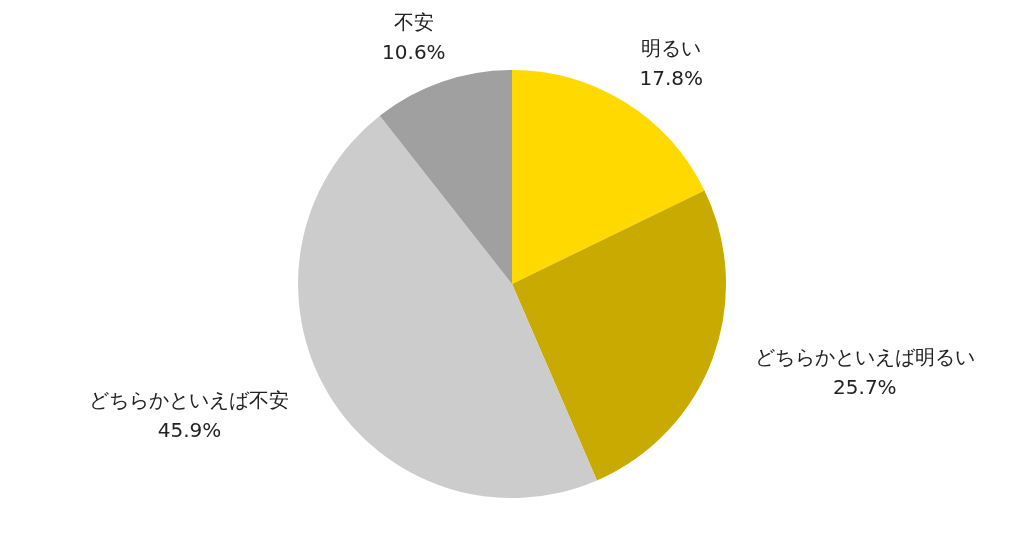 This screenshot has height=553, width=1024. What do you see at coordinates (865, 387) in the screenshot?
I see `data-label: 25.7%` at bounding box center [865, 387].